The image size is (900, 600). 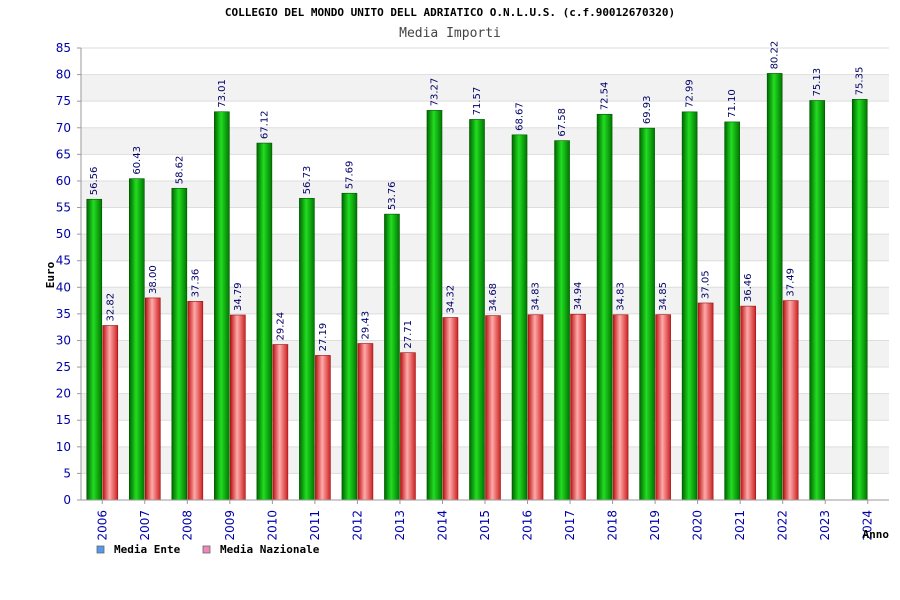 What do you see at coordinates (357, 525) in the screenshot?
I see `x-tick-label: 2012` at bounding box center [357, 525].